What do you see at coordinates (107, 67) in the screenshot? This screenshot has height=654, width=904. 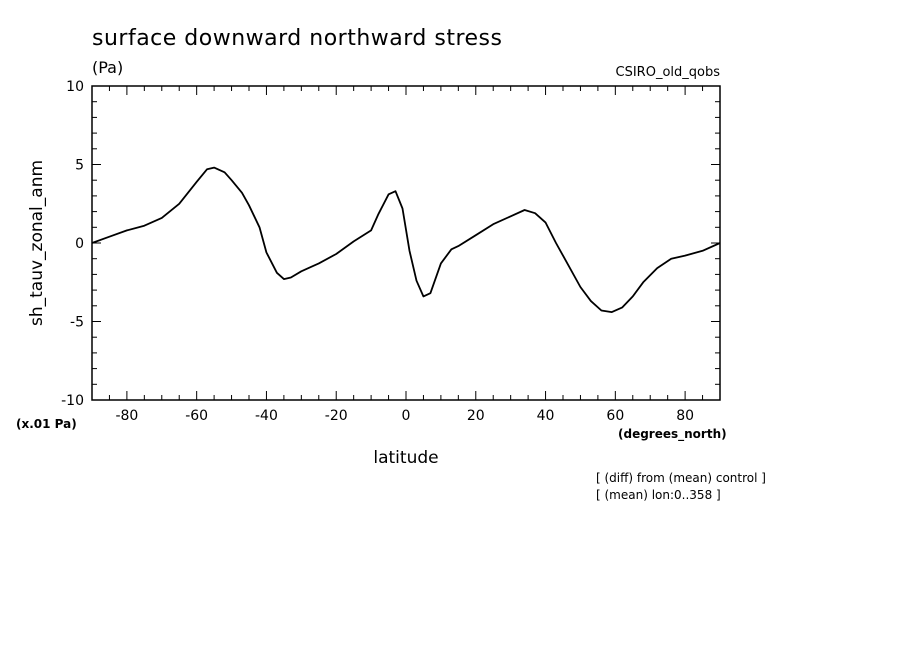 I see `units-label: (Pa)` at bounding box center [107, 67].